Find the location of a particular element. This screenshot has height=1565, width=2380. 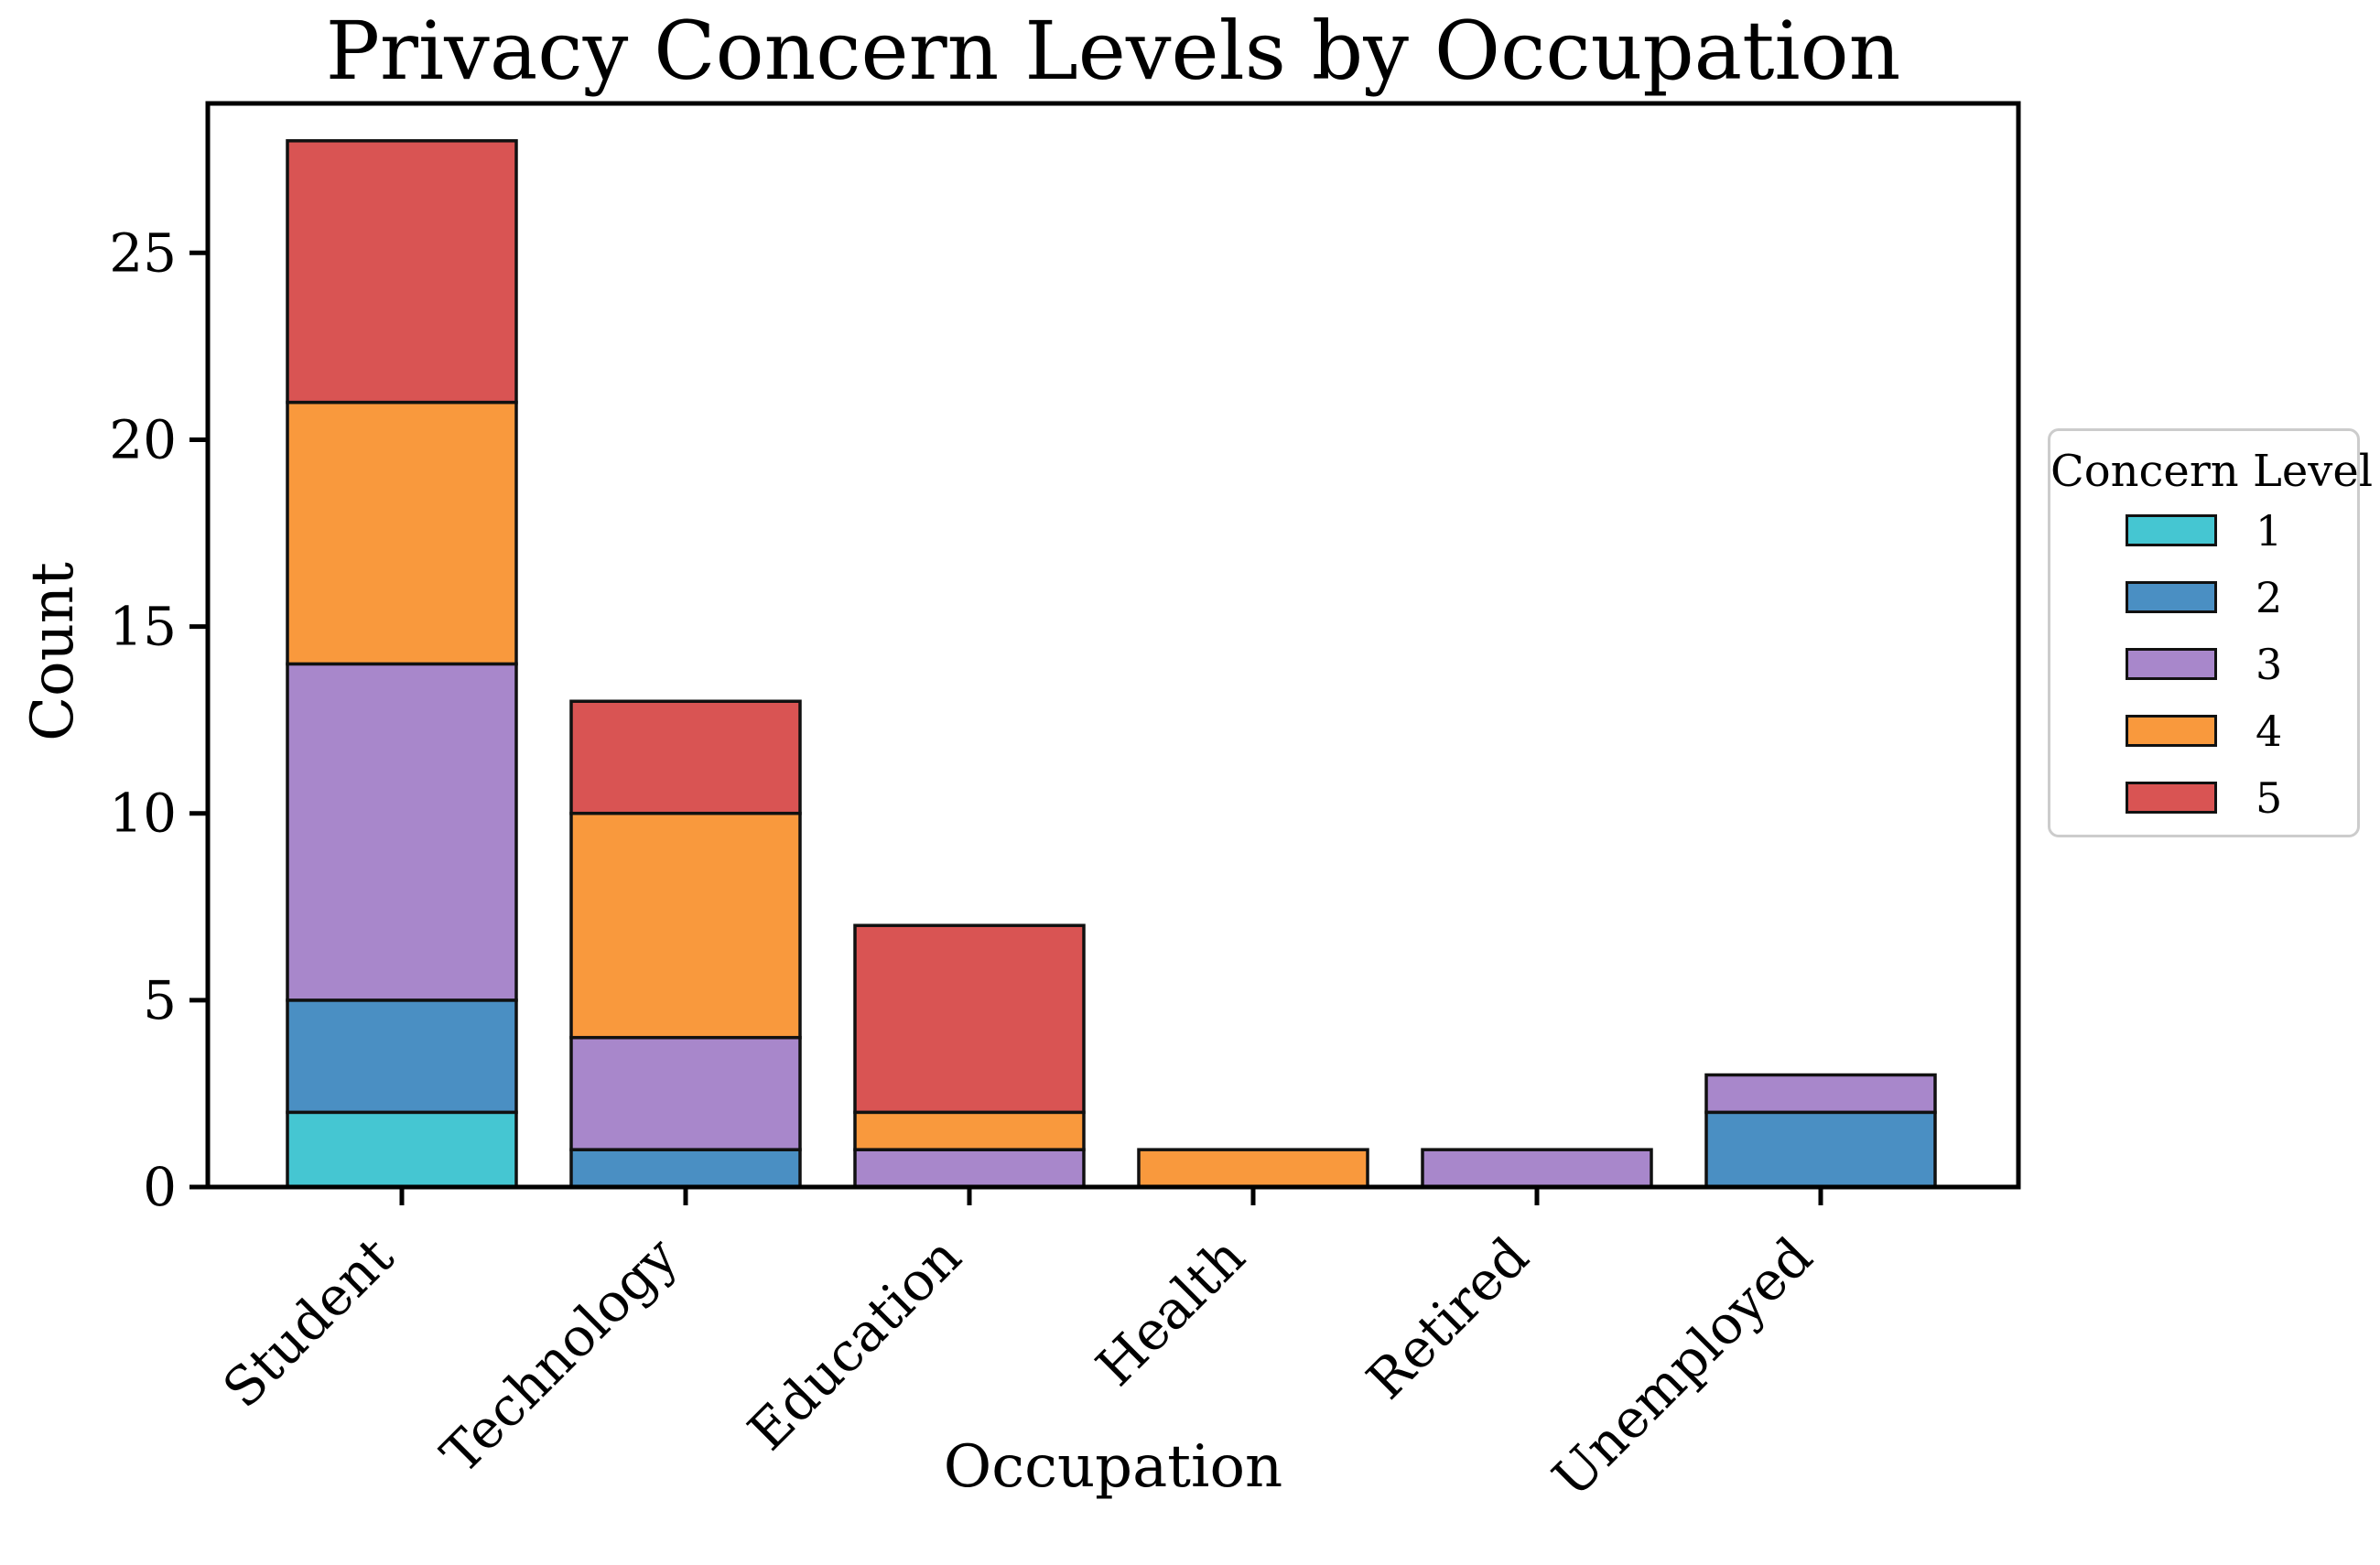

y-tick-label: 10 is located at coordinates (143, 813).